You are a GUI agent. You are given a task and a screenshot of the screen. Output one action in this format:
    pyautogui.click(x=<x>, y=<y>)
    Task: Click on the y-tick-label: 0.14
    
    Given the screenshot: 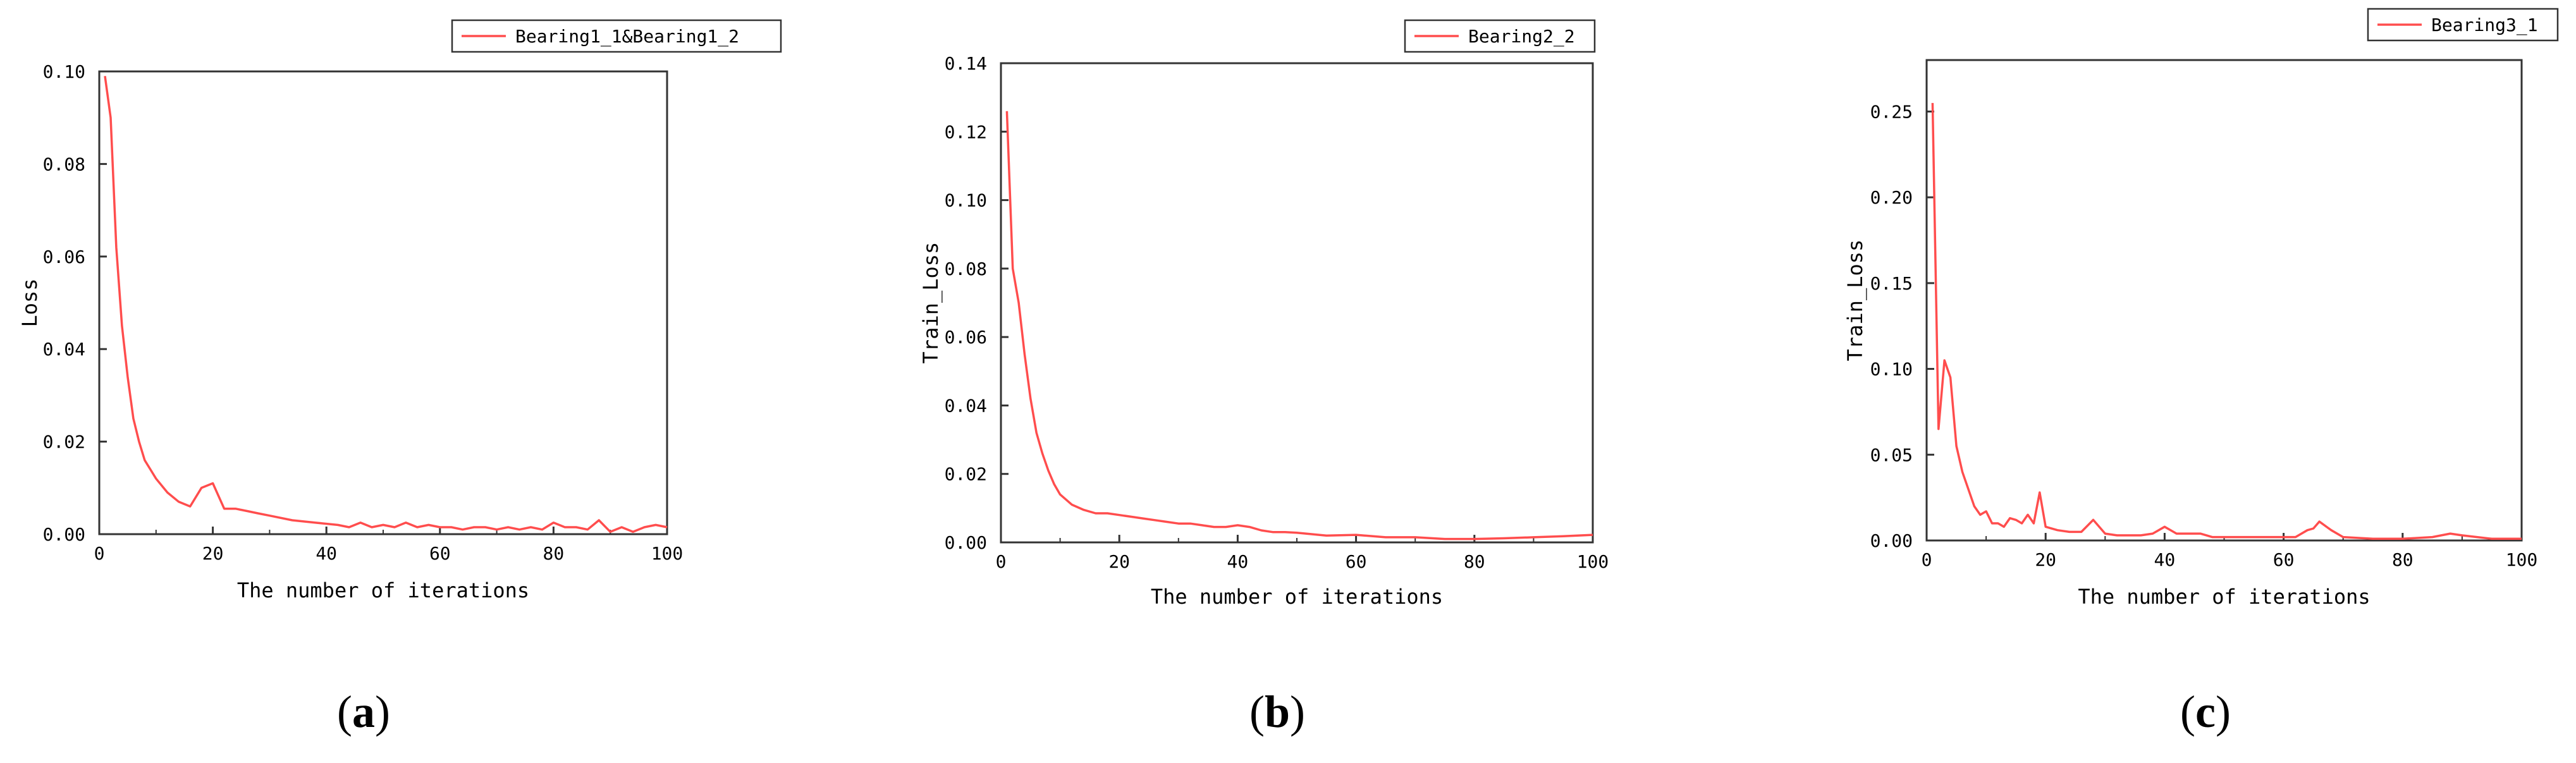 What is the action you would take?
    pyautogui.click(x=966, y=63)
    